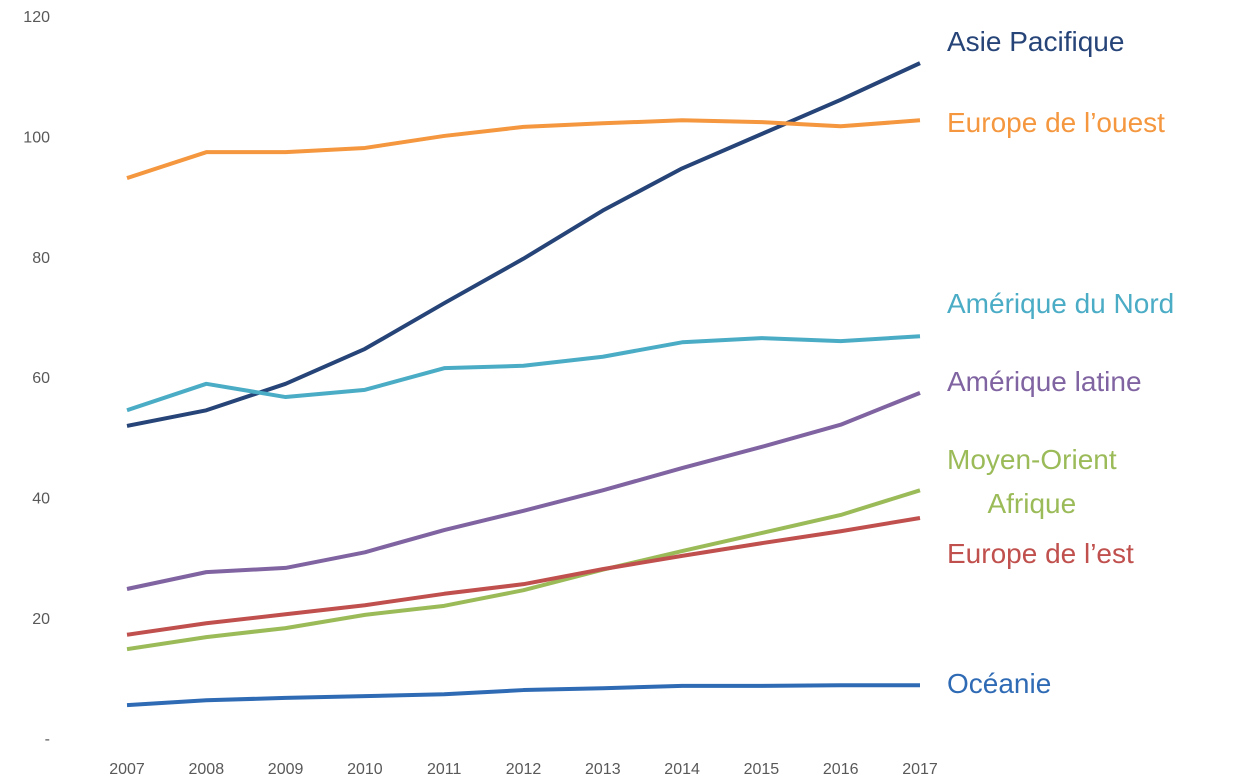 Image resolution: width=1233 pixels, height=780 pixels. Describe the element at coordinates (36, 17) in the screenshot. I see `y-tick-label: 120` at that location.